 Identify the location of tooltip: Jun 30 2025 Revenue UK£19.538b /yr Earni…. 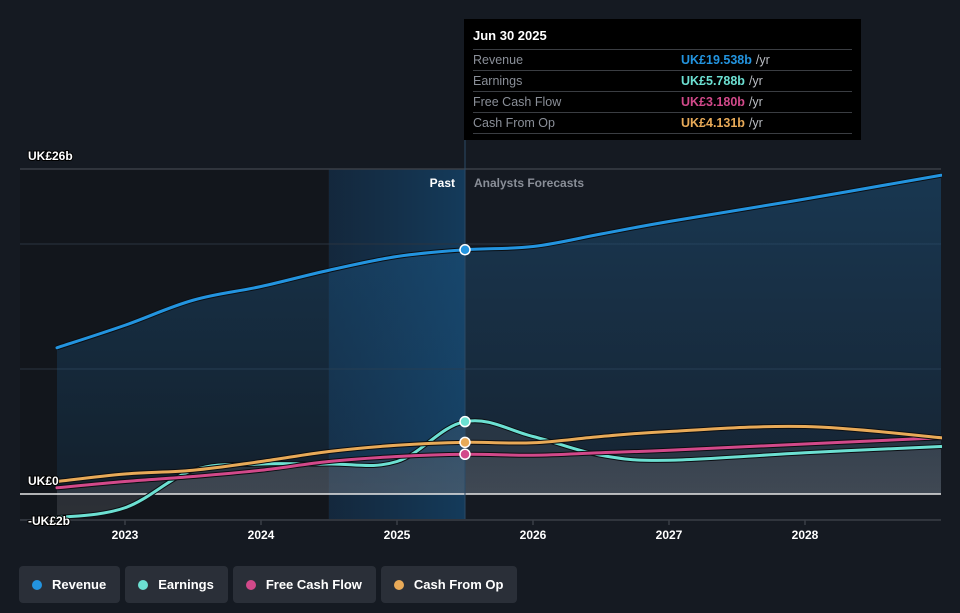
(662, 79).